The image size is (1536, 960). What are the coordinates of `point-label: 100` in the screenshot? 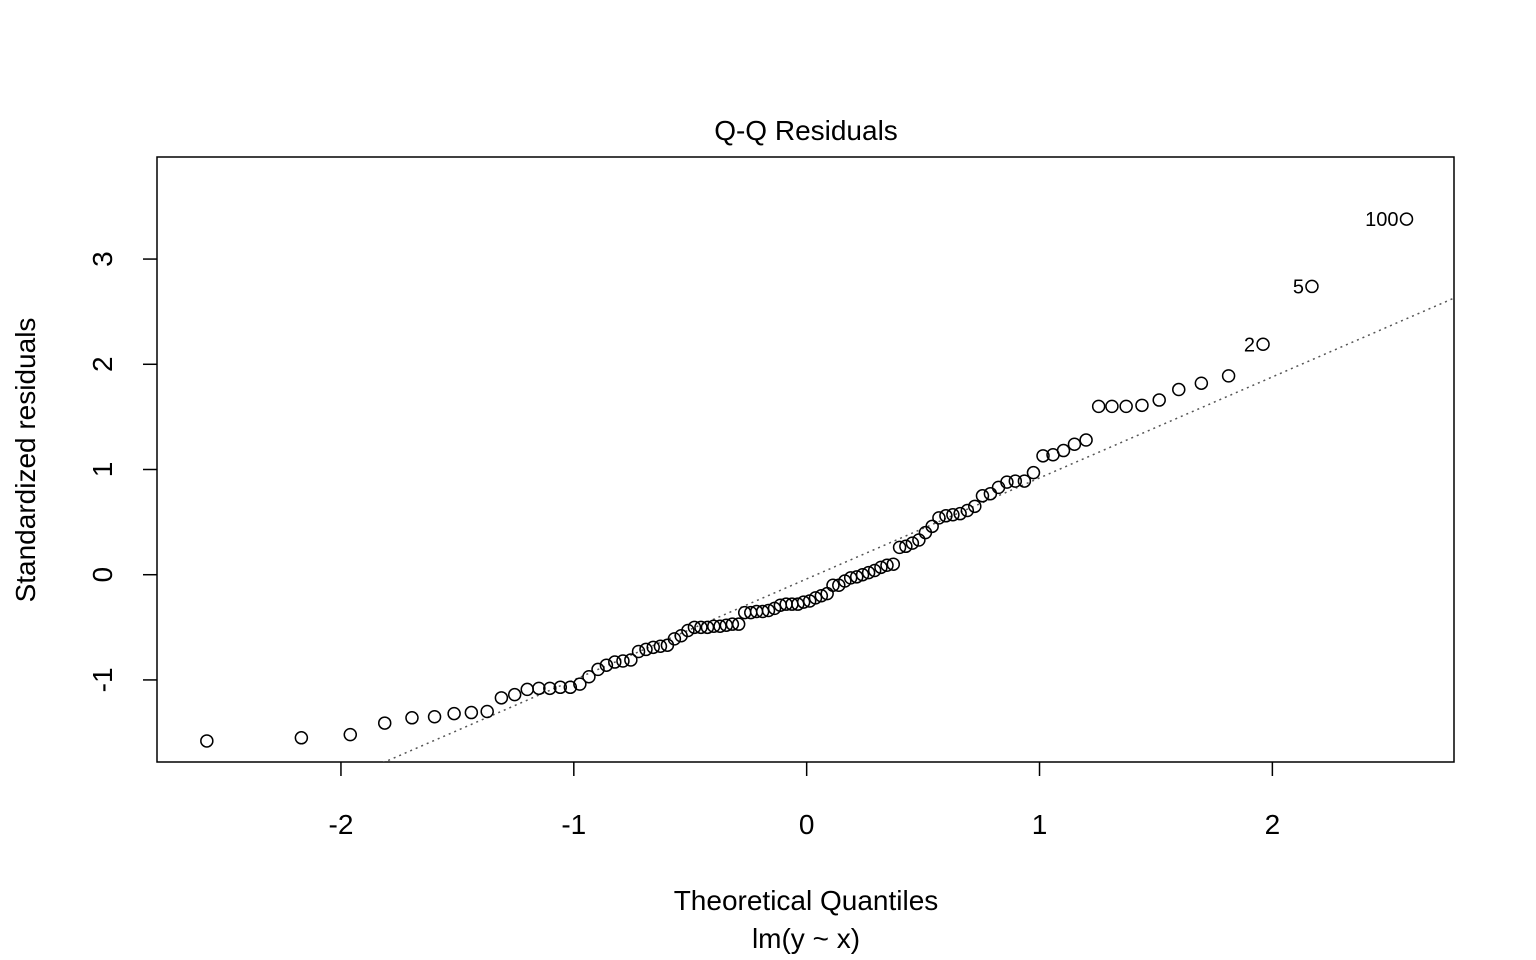 It's located at (1381, 220).